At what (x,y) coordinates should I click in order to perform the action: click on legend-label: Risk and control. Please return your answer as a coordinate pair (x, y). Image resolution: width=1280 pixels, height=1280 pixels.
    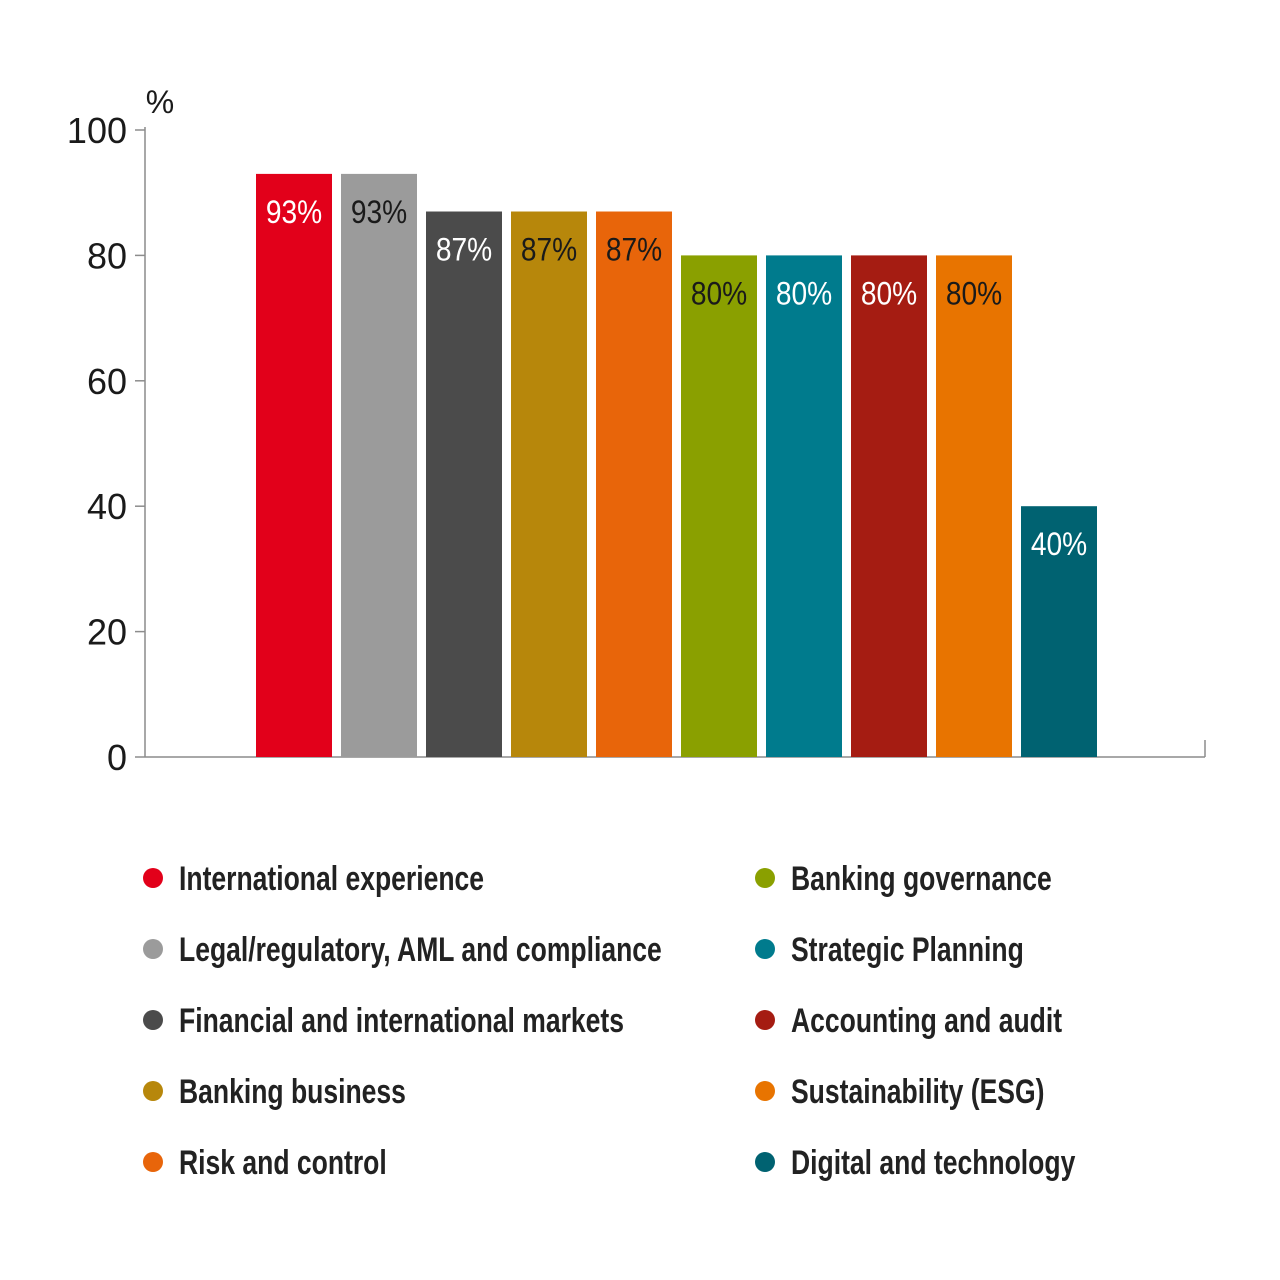
    Looking at the image, I should click on (283, 1163).